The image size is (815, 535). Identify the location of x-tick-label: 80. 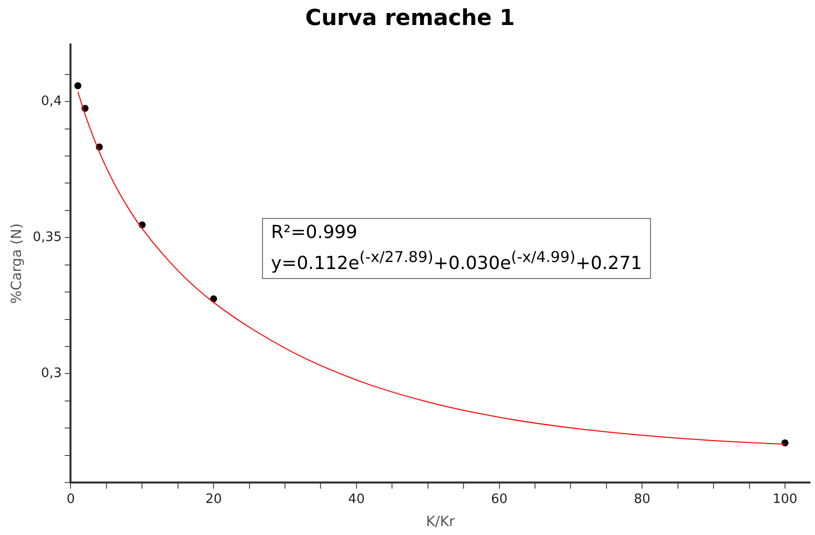
(642, 499).